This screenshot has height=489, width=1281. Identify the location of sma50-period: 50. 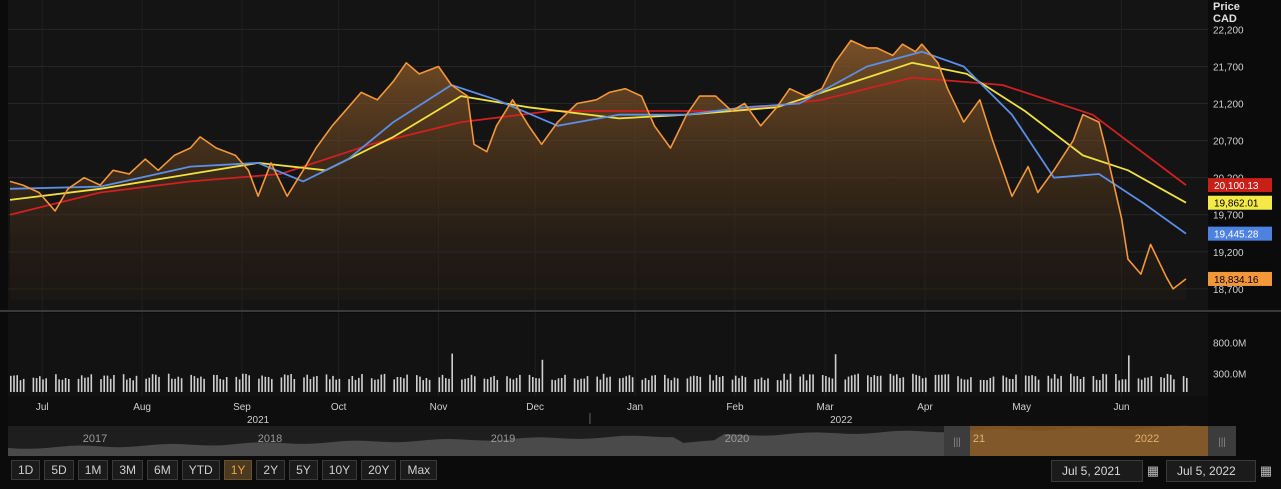
(358, 20).